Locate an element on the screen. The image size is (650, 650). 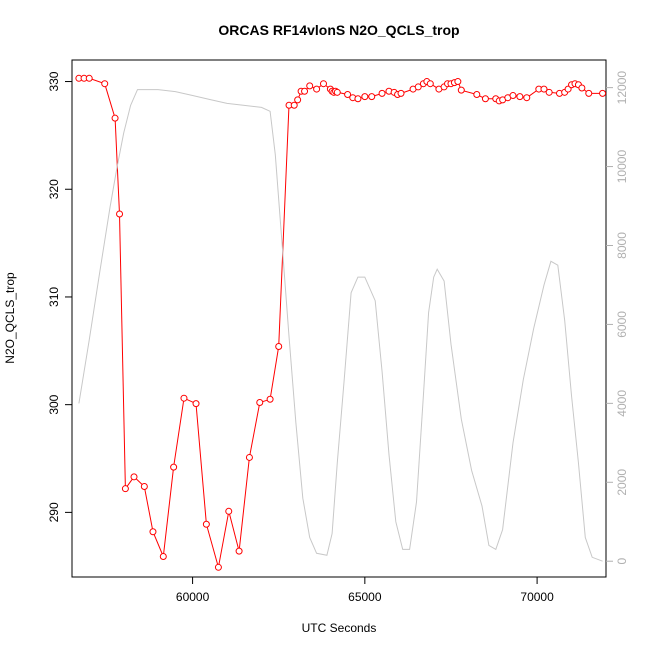
y-tick-label: 310 is located at coordinates (54, 297).